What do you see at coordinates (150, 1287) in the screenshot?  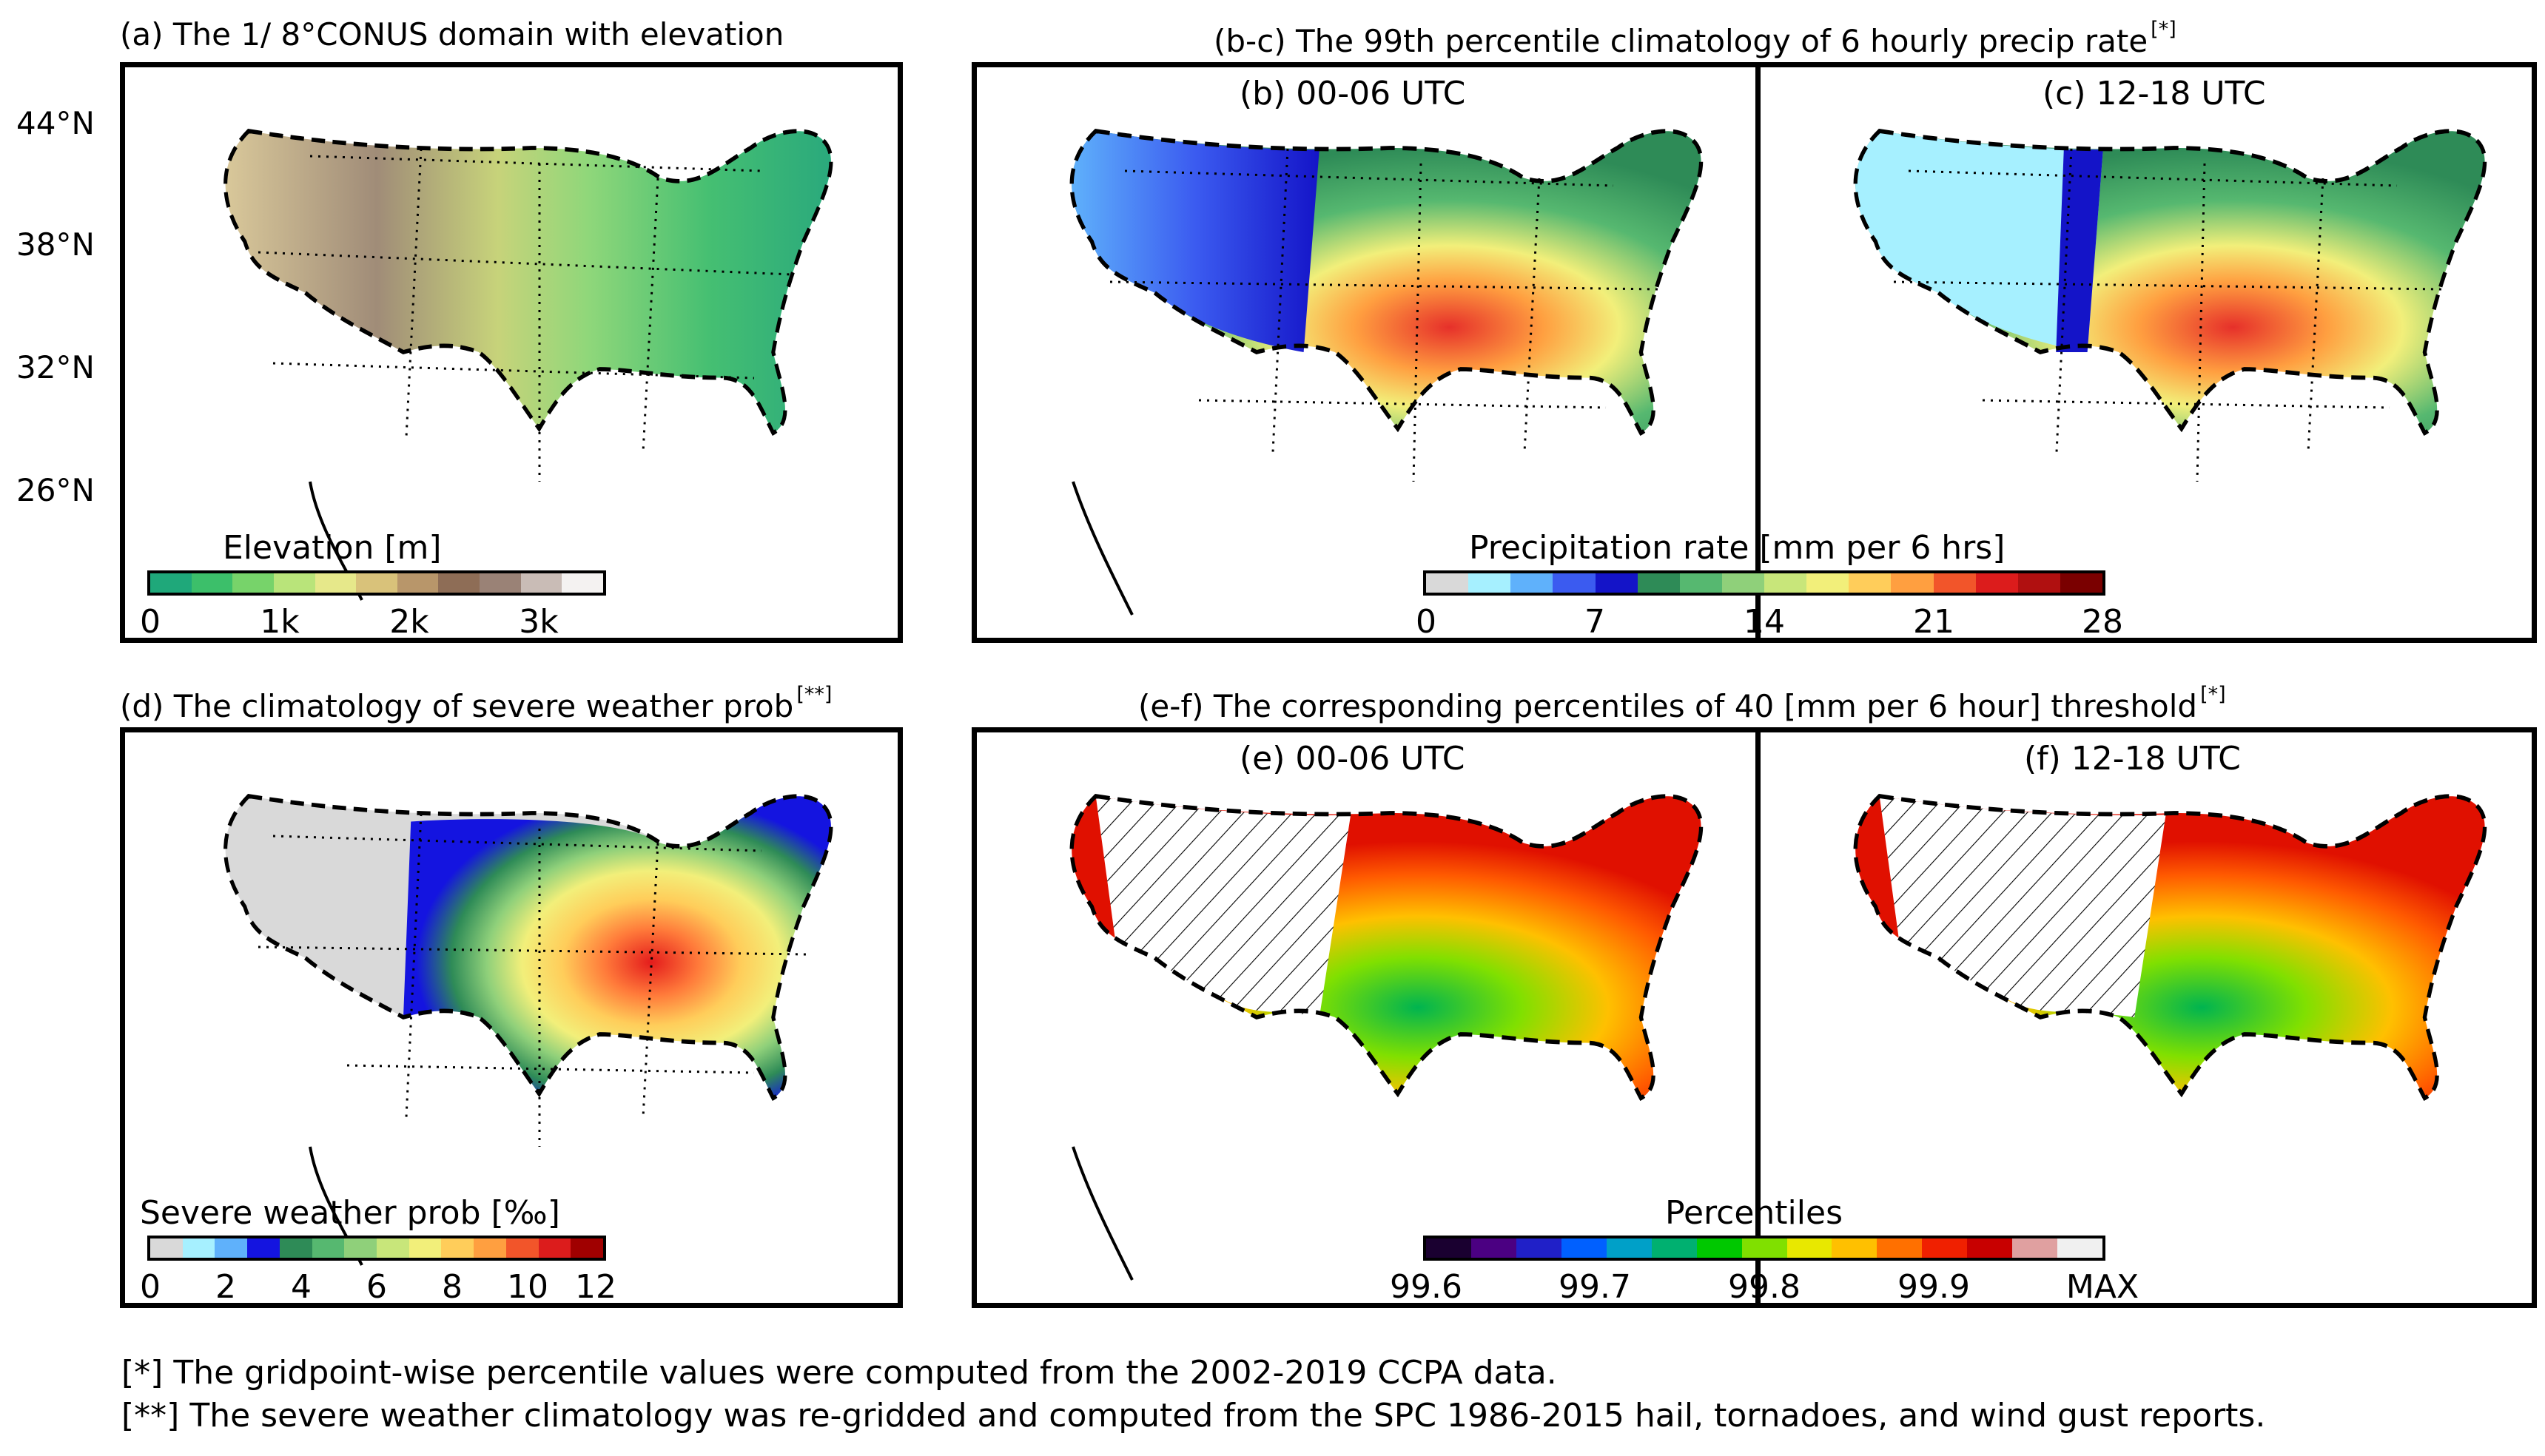 I see `severe-tick: 0` at bounding box center [150, 1287].